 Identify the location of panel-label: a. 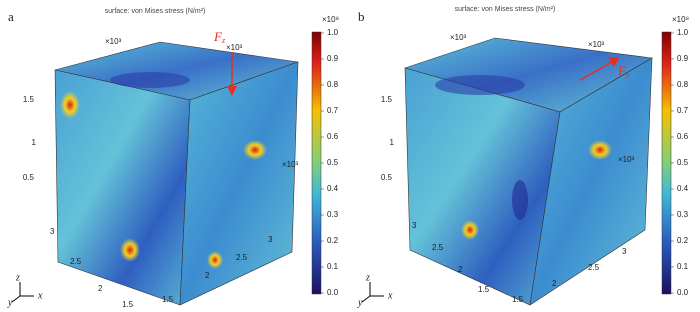
(11, 16).